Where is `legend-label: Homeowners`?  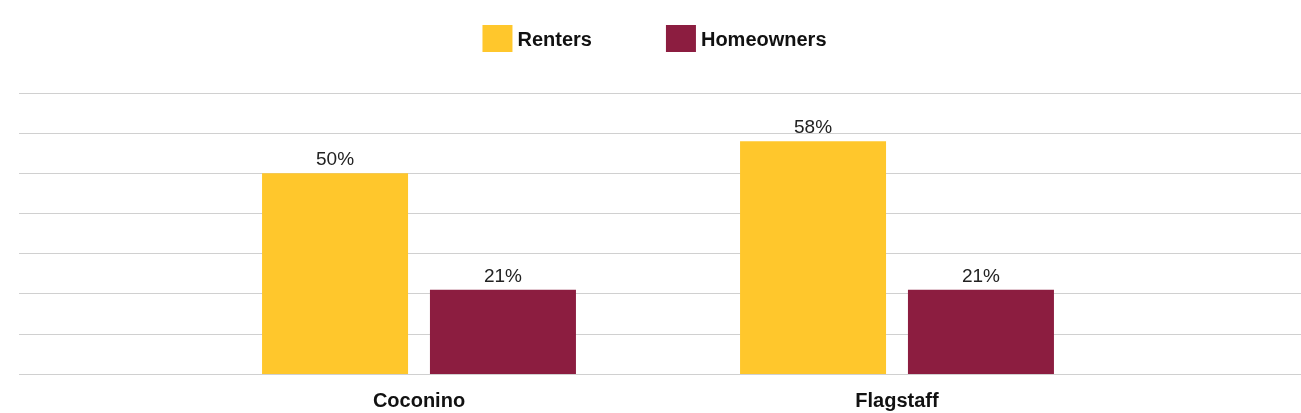
legend-label: Homeowners is located at coordinates (763, 38).